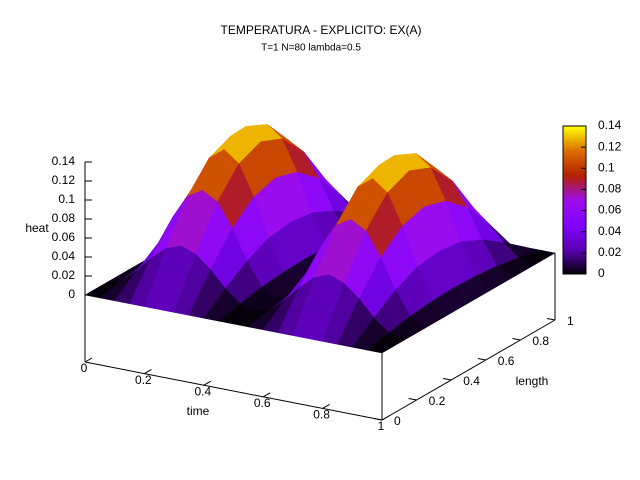 The height and width of the screenshot is (480, 640). I want to click on colorbar-frame, so click(574, 200).